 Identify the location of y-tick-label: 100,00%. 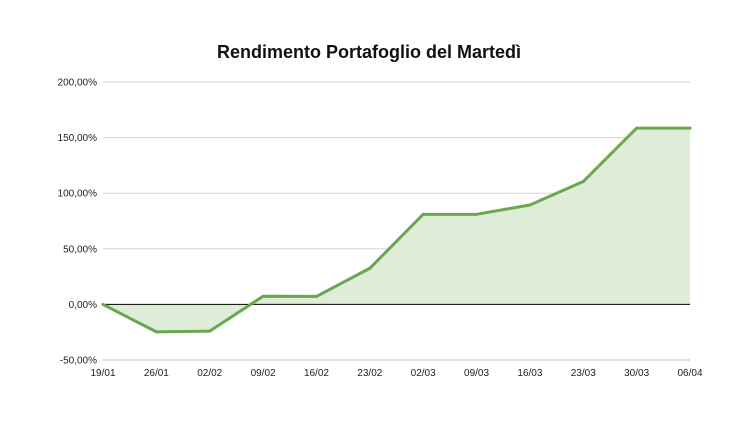
(78, 194).